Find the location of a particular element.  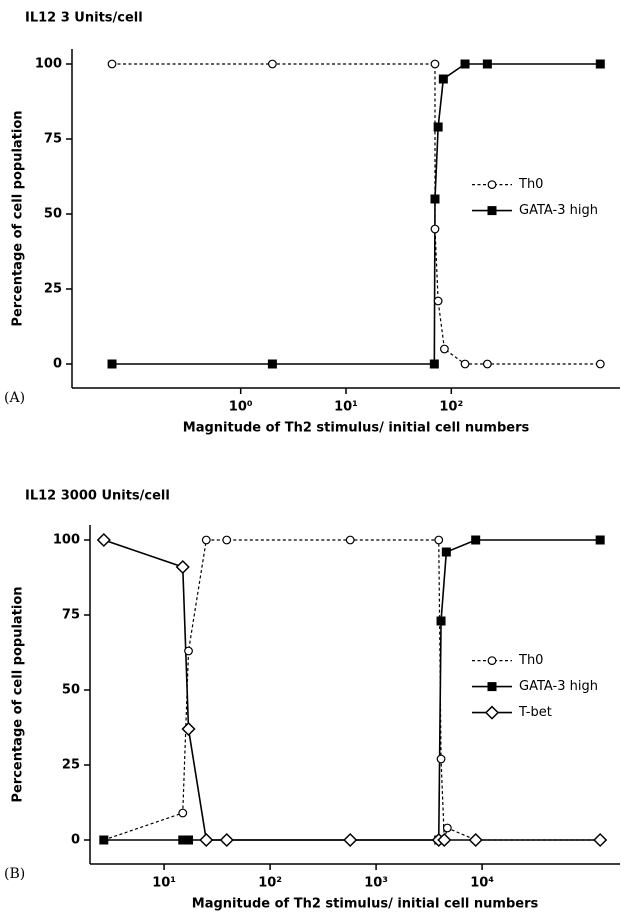

x-tick-label: 10³ is located at coordinates (376, 883).